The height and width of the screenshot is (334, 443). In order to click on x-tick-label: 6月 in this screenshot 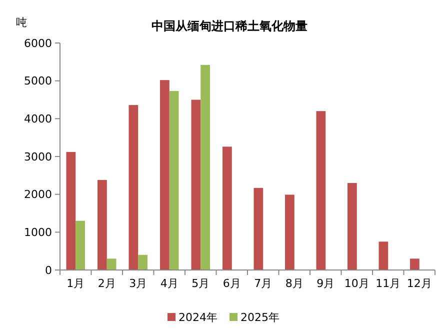, I will do `click(231, 283)`.